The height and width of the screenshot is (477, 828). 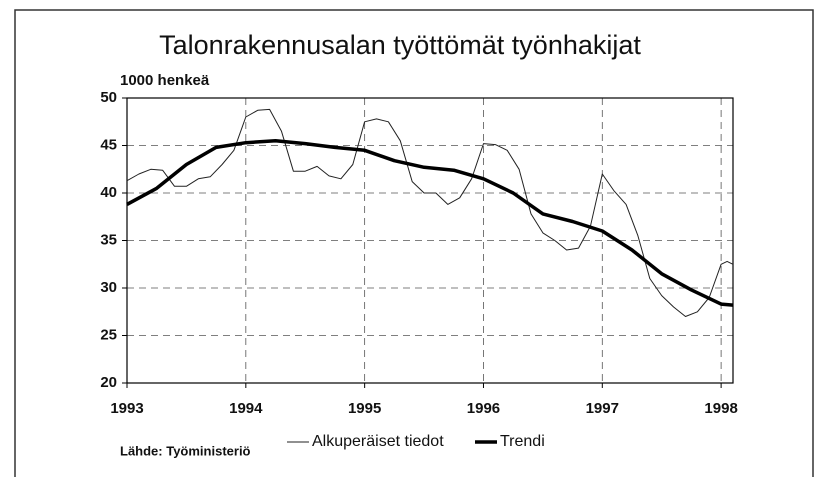 I want to click on y-tick-label: 45, so click(x=108, y=144).